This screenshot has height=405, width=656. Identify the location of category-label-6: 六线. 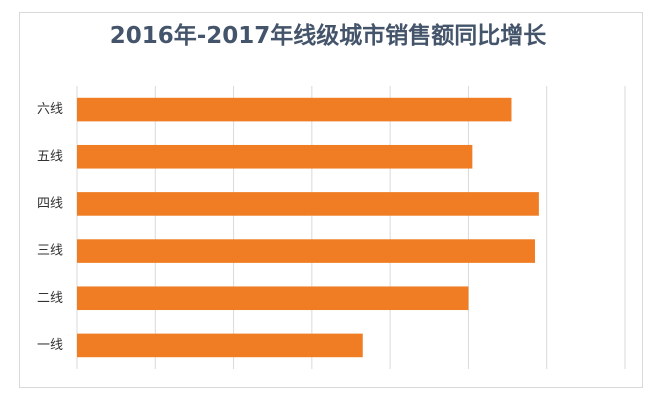
(50, 109).